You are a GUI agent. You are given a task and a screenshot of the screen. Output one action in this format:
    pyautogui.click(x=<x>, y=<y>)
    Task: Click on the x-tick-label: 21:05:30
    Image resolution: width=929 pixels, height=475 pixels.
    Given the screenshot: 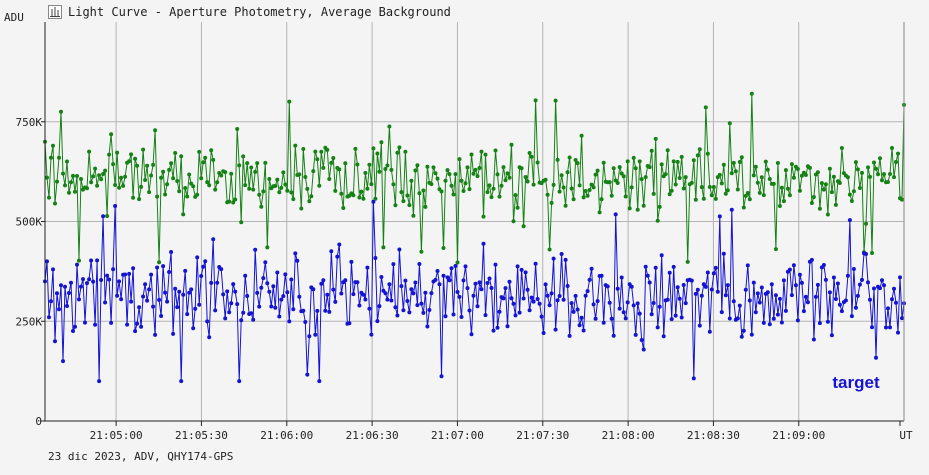 What is the action you would take?
    pyautogui.click(x=201, y=435)
    